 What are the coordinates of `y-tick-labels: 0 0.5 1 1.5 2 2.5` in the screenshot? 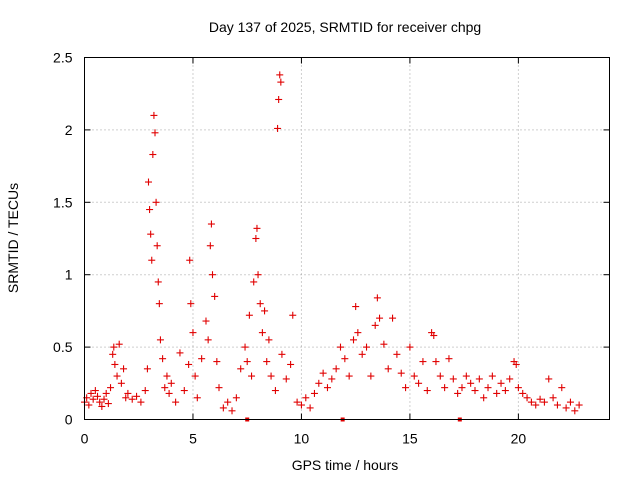 It's located at (63, 239).